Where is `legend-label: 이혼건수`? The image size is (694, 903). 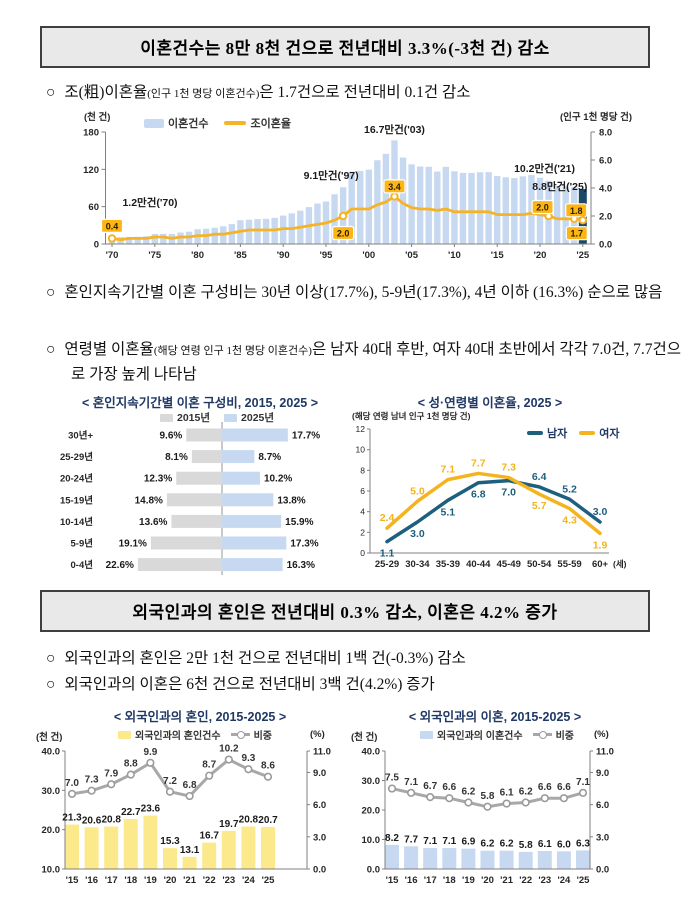 legend-label: 이혼건수 is located at coordinates (188, 124).